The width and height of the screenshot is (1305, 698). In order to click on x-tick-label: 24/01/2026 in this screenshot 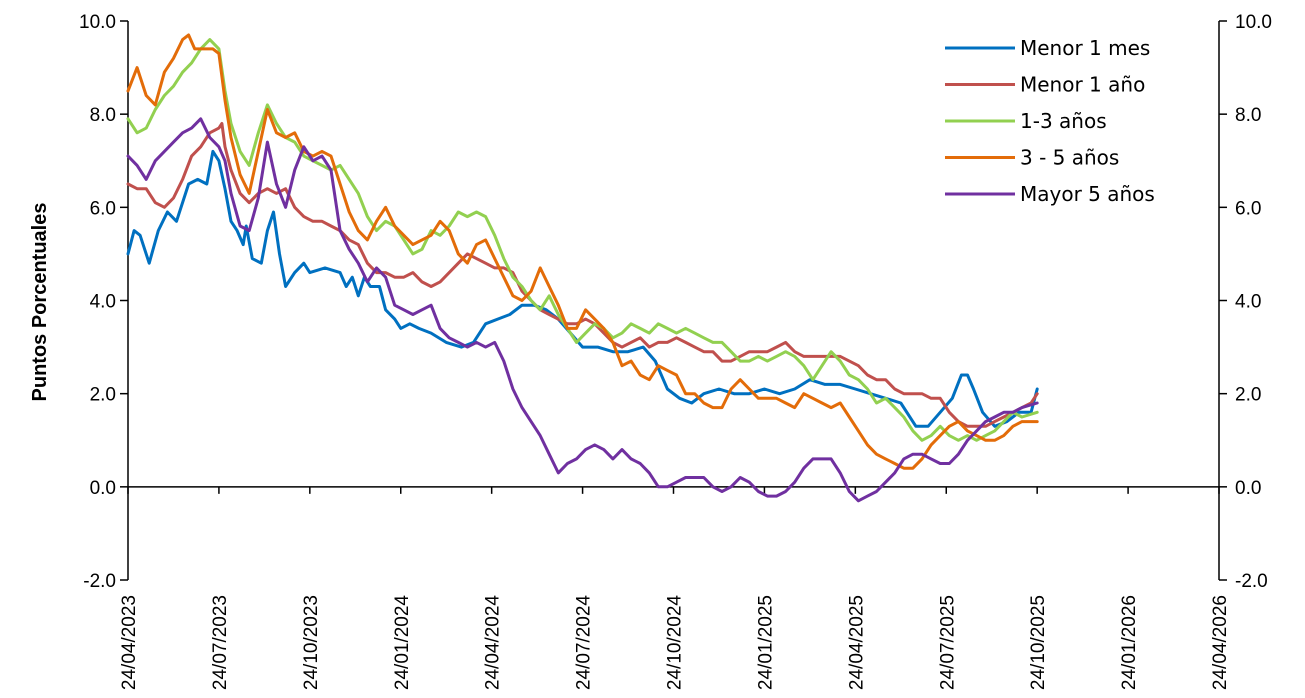, I will do `click(1129, 642)`.